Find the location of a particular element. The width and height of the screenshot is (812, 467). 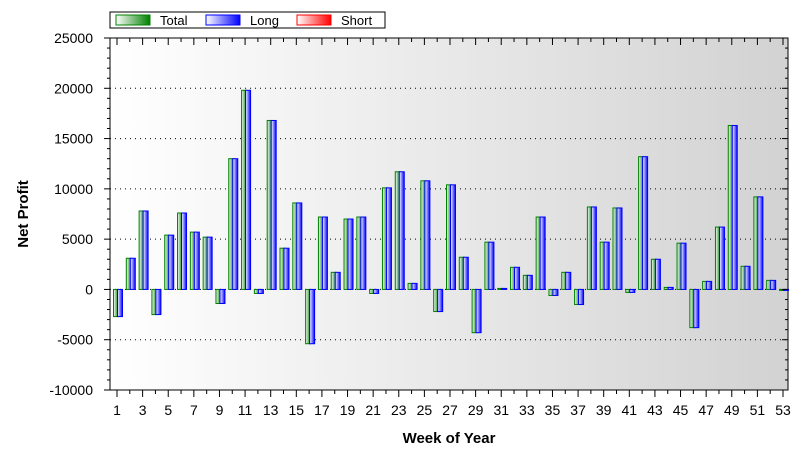

x-tick-label: 39 is located at coordinates (604, 410).